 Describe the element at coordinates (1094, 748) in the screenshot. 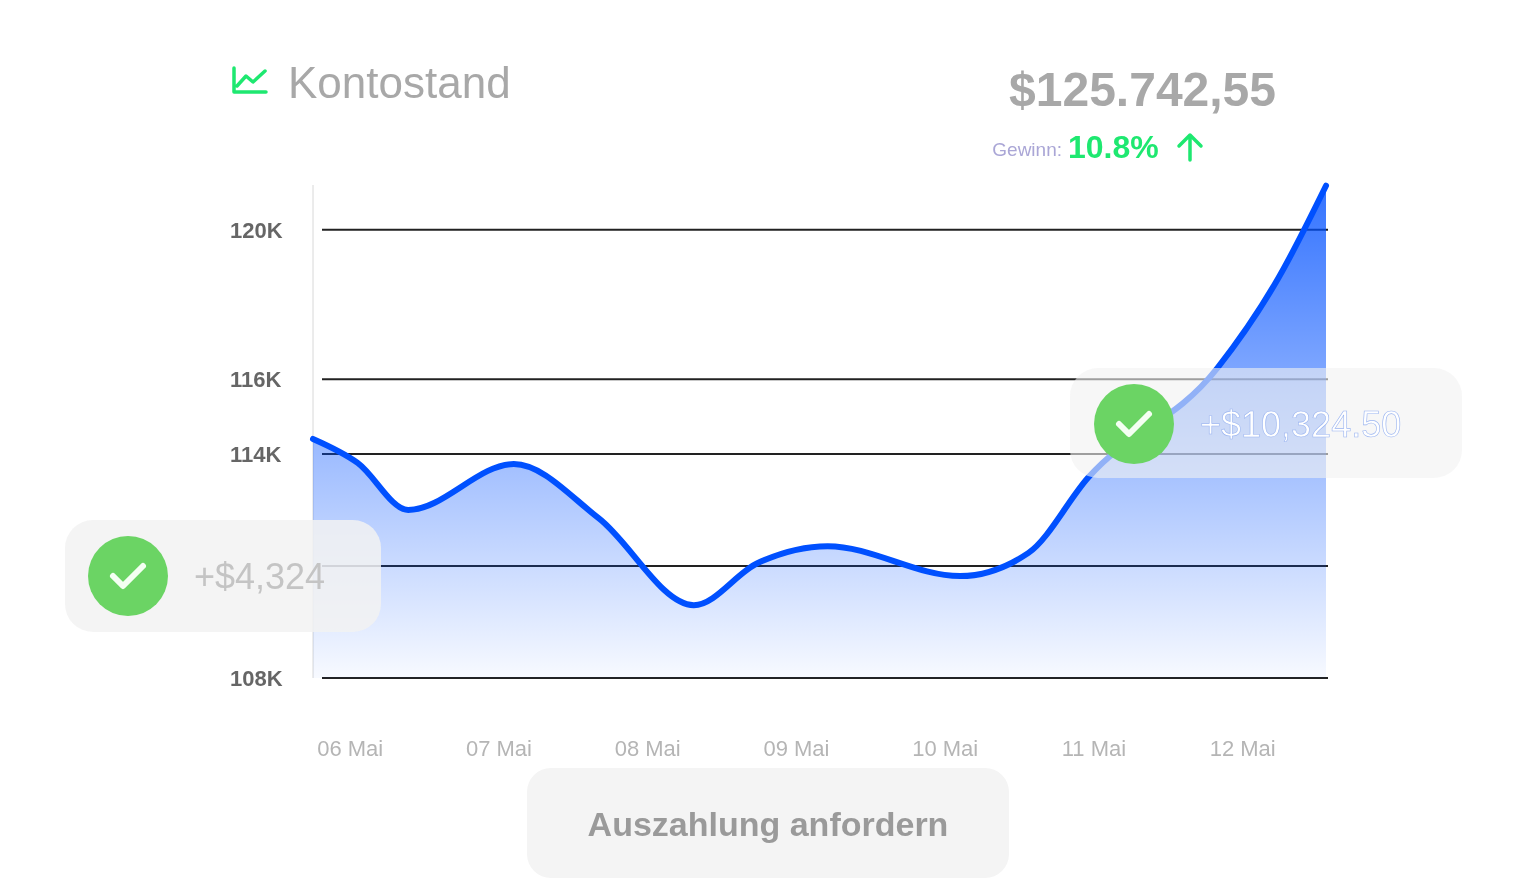

I see `x-tick-label: 11 Mai` at that location.